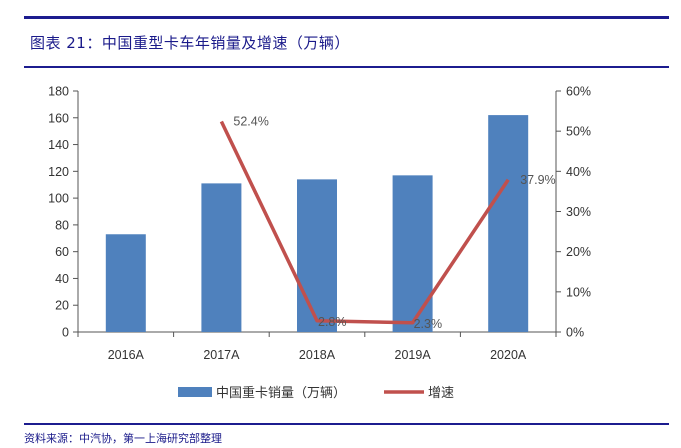 The height and width of the screenshot is (448, 681). What do you see at coordinates (58, 92) in the screenshot?
I see `left-tick-label: 180` at bounding box center [58, 92].